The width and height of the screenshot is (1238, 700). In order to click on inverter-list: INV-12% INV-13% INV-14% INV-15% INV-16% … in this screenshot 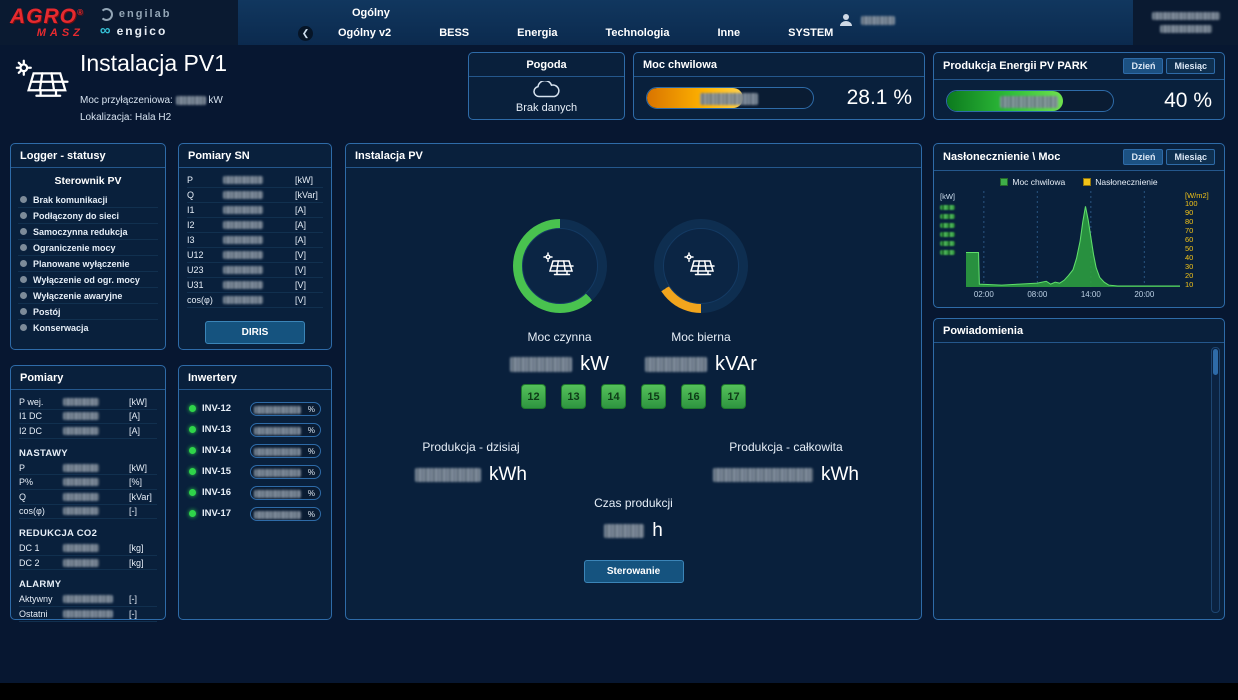, I will do `click(255, 461)`.